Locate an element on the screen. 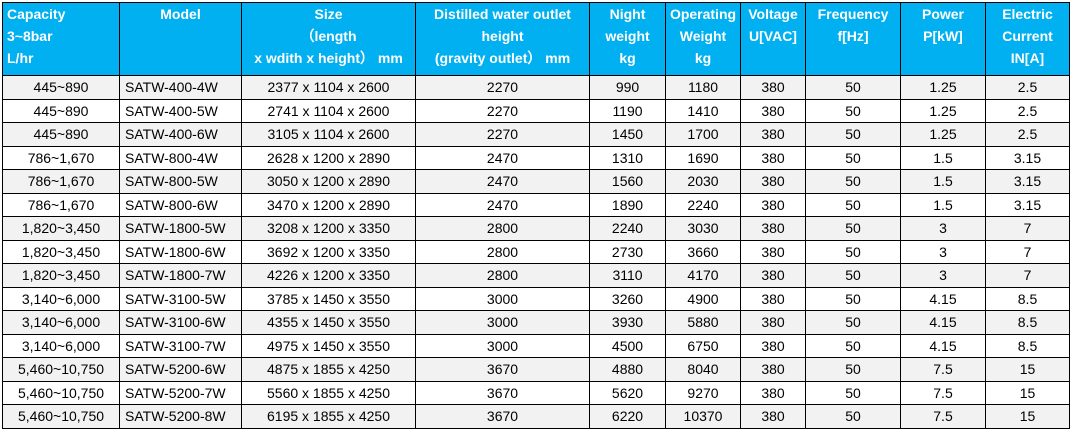 The width and height of the screenshot is (1070, 444). cell-size: 3470 x 1200 x 2890 is located at coordinates (328, 204).